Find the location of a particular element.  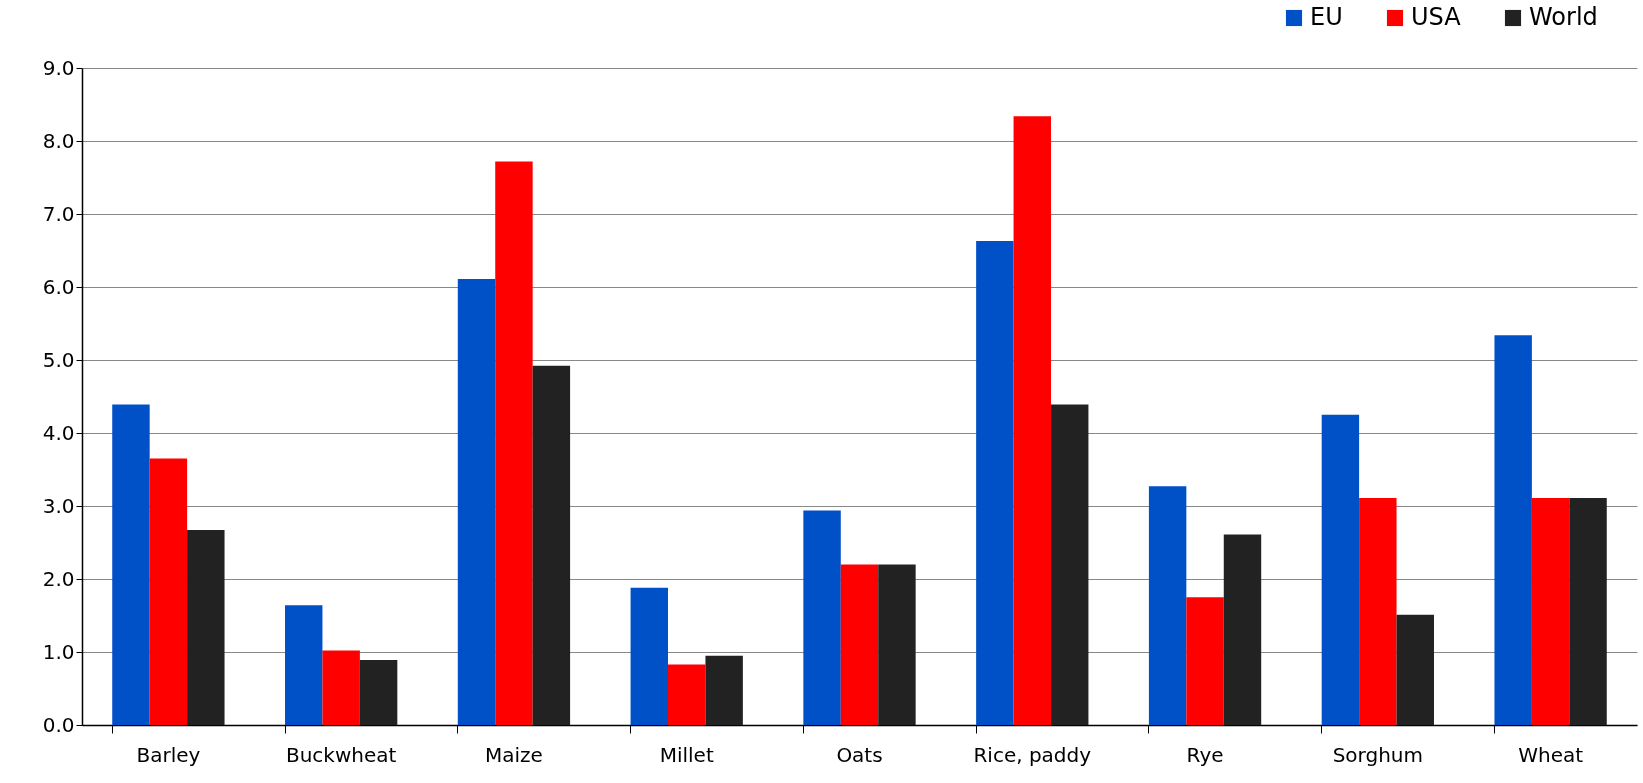

y-tick-label: 2.0 is located at coordinates (58, 578).